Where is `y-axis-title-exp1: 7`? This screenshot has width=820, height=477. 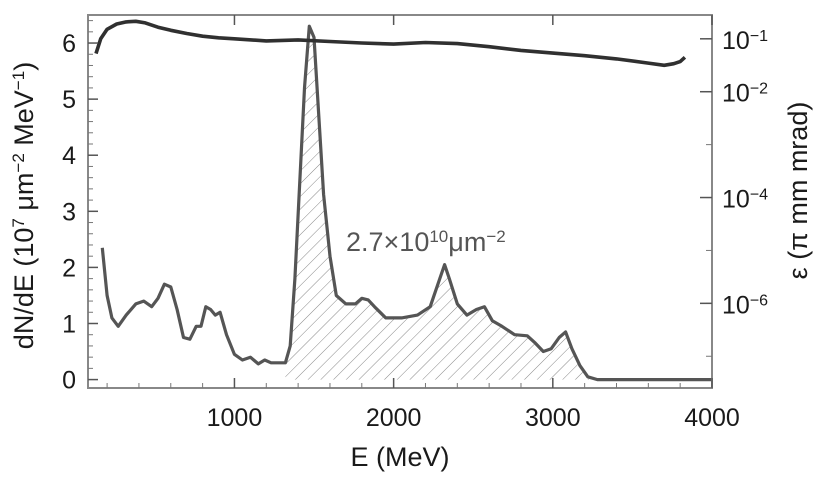 y-axis-title-exp1: 7 is located at coordinates (18, 222).